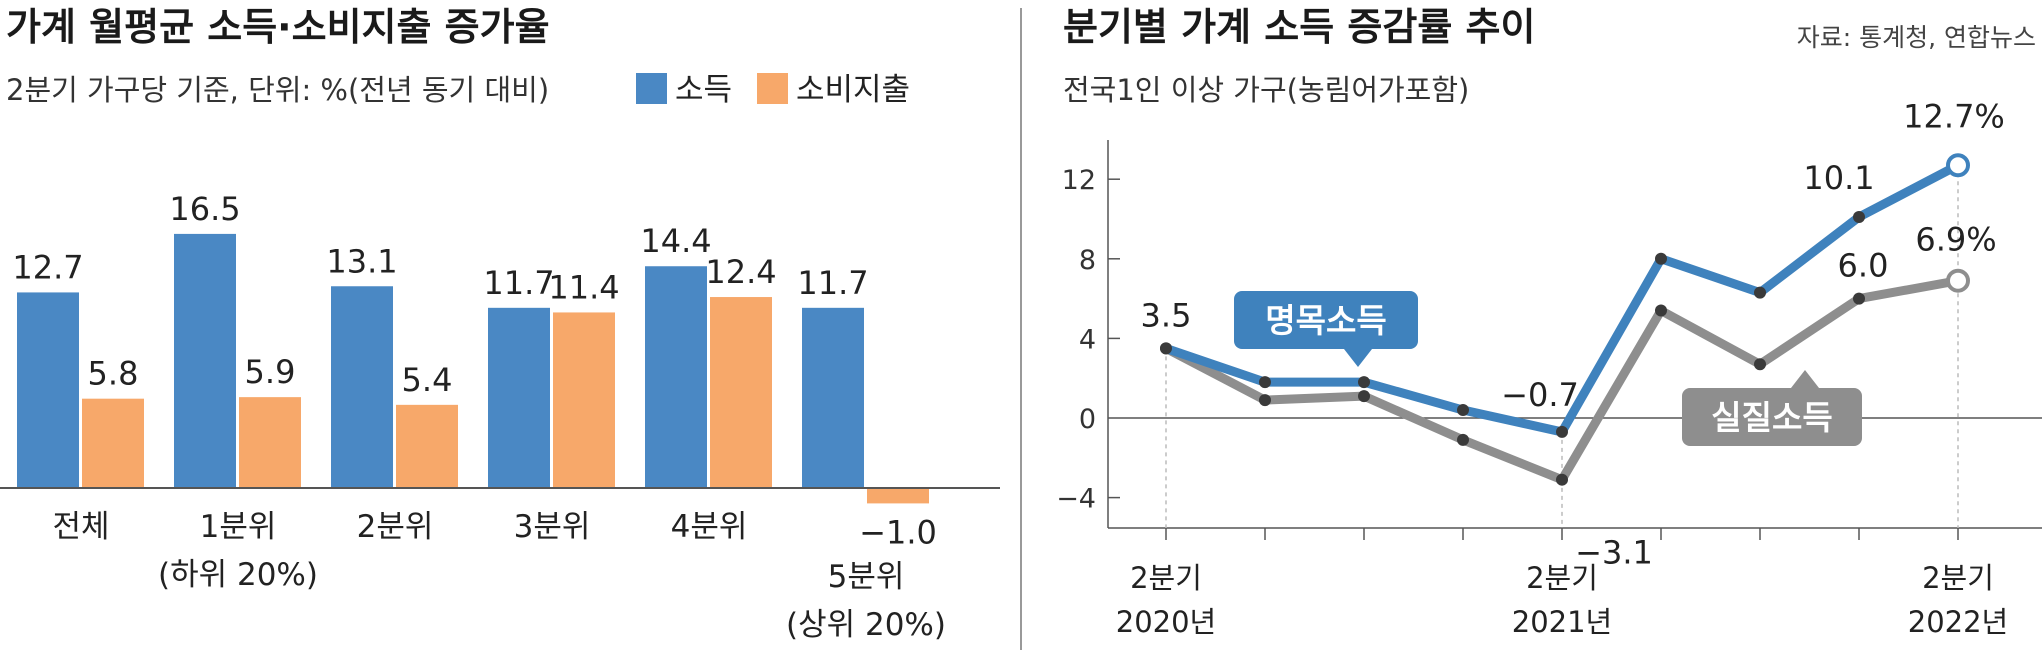  I want to click on category-label-3: 2분위, so click(395, 527).